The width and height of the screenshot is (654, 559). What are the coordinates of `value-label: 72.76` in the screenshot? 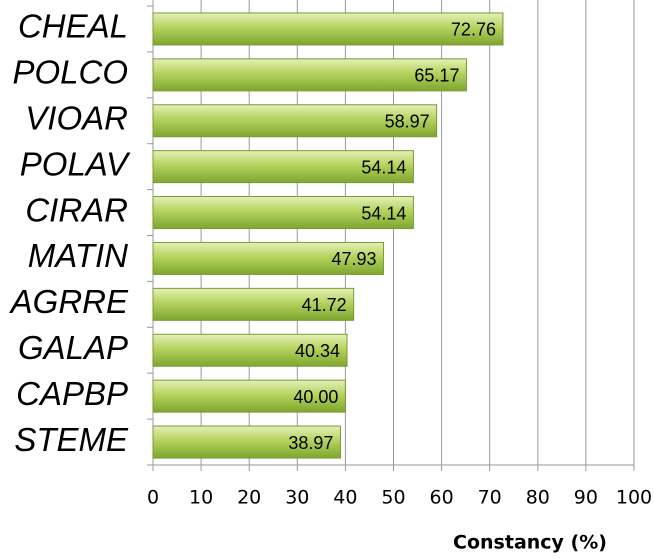 It's located at (473, 30).